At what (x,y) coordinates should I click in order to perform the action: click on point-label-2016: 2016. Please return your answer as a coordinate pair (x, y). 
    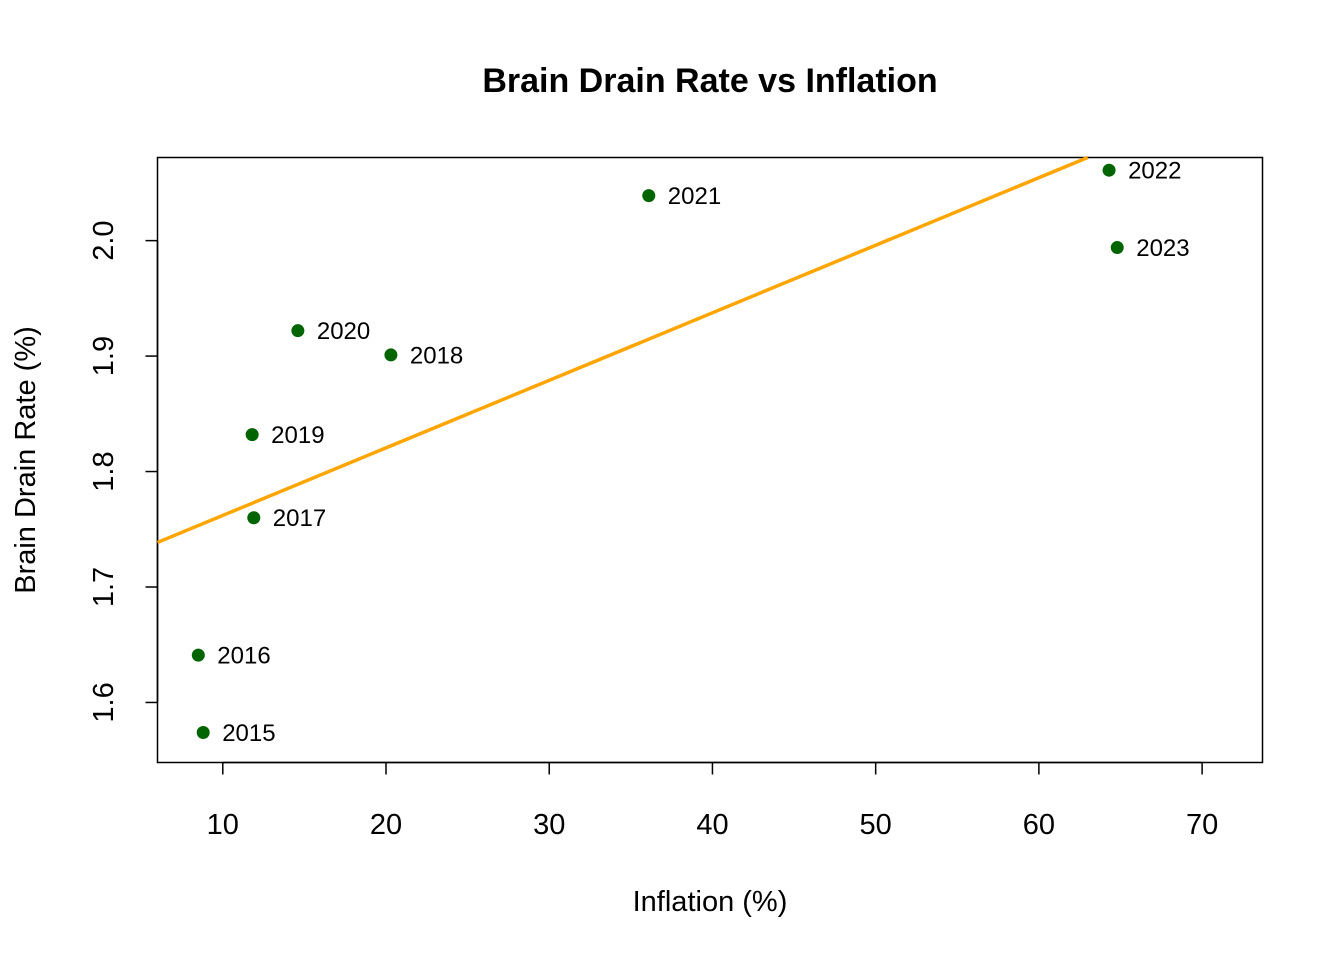
    Looking at the image, I should click on (243, 656).